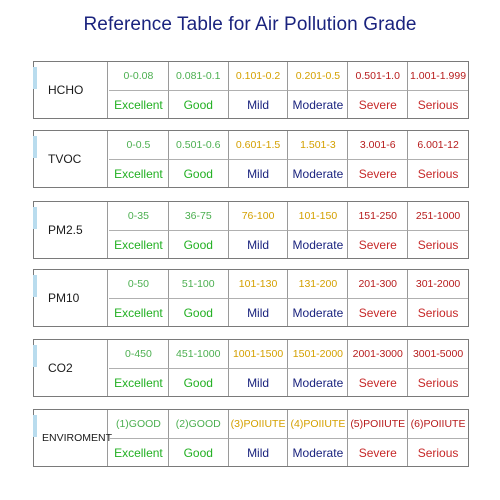  Describe the element at coordinates (318, 216) in the screenshot. I see `range-cell: 101-150` at that location.